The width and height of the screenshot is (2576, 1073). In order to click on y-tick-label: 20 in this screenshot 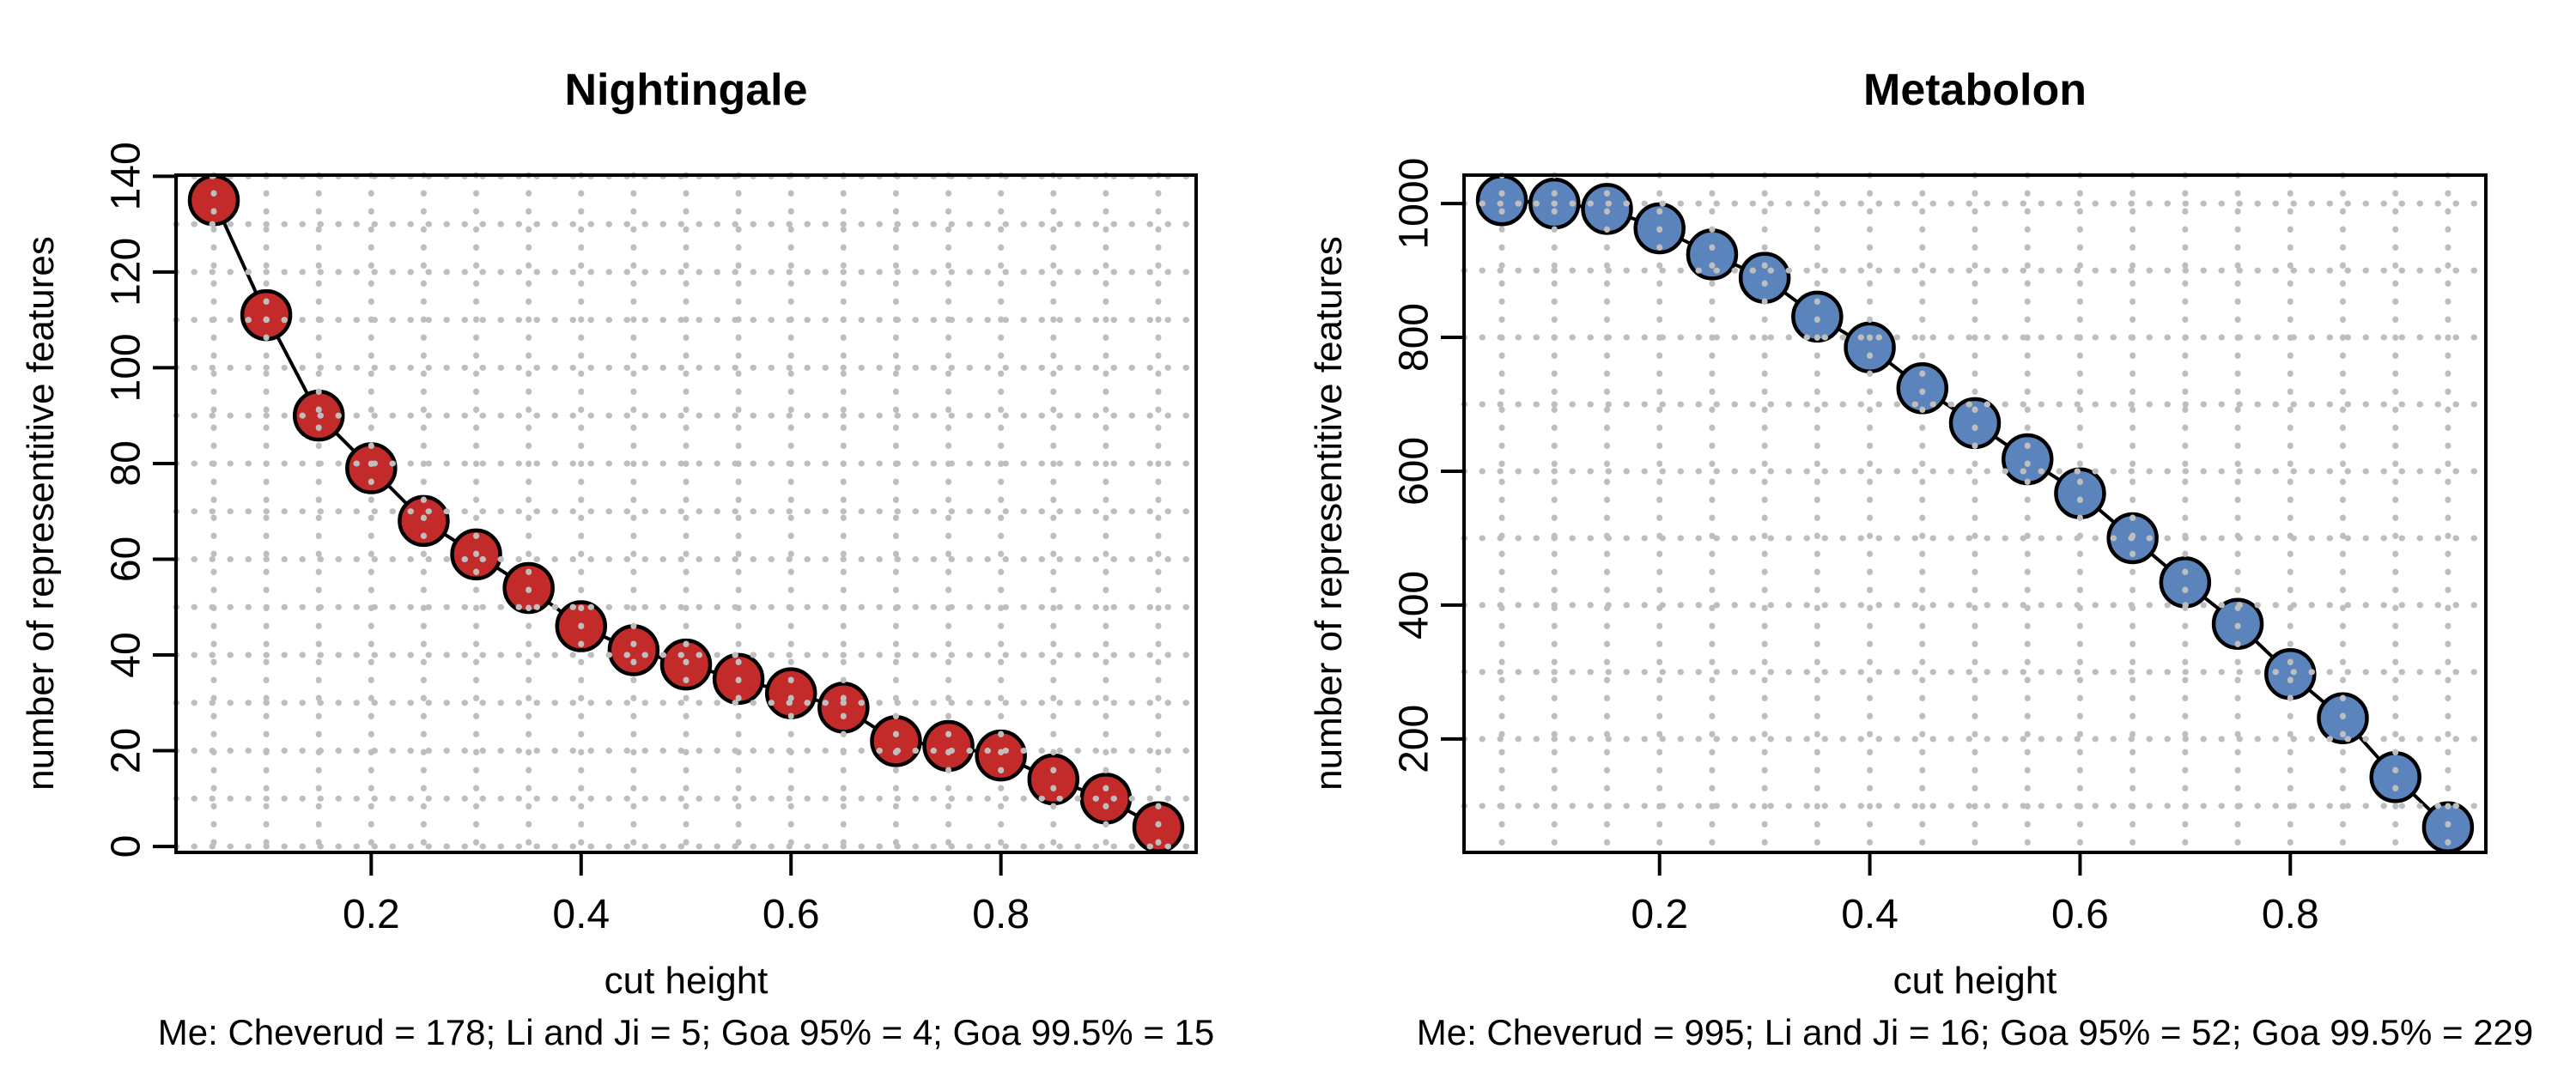, I will do `click(127, 750)`.